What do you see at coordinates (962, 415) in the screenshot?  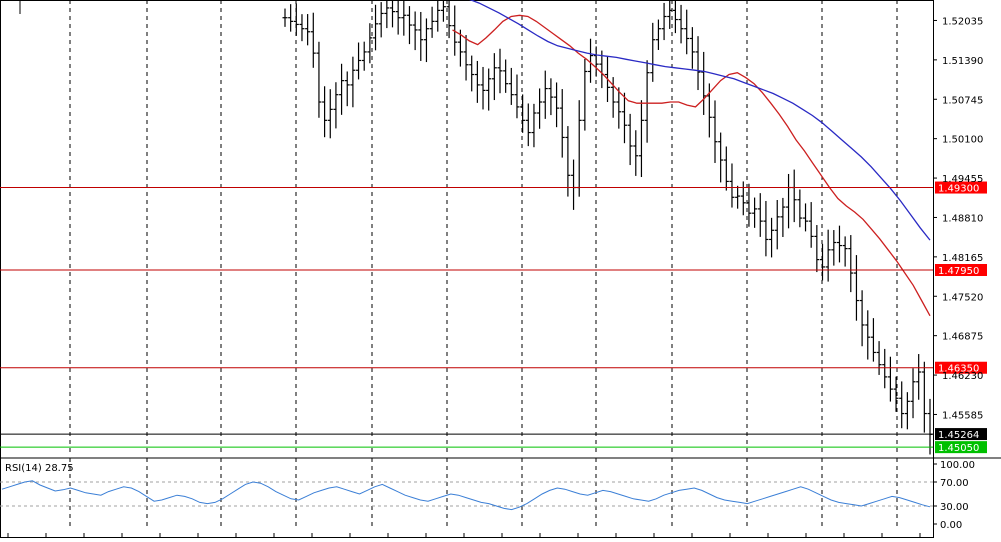 I see `y-tick-label: 1.45585` at bounding box center [962, 415].